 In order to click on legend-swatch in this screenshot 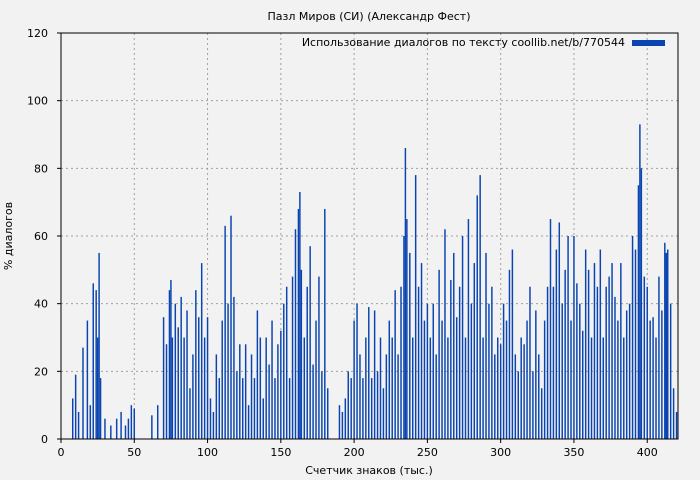, I will do `click(648, 43)`.